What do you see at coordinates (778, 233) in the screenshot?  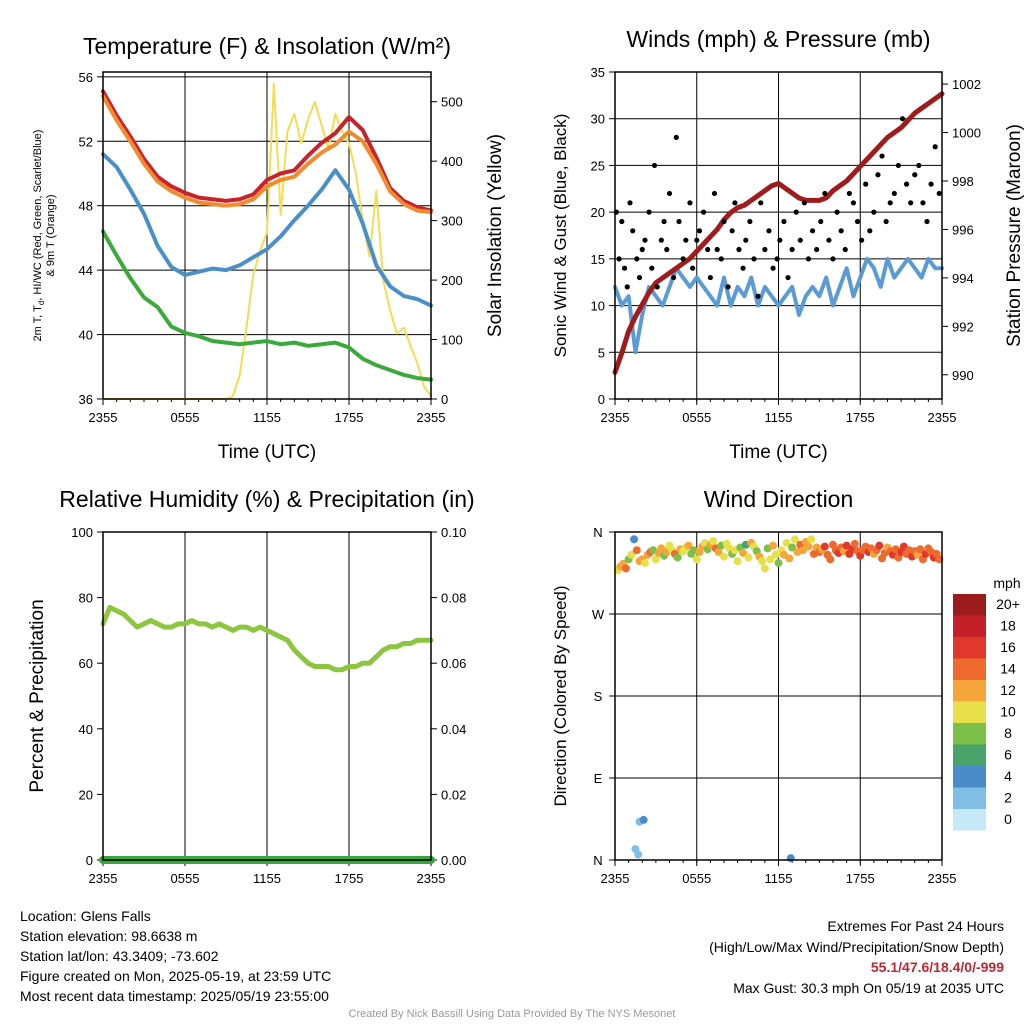 I see `series-pressure` at bounding box center [778, 233].